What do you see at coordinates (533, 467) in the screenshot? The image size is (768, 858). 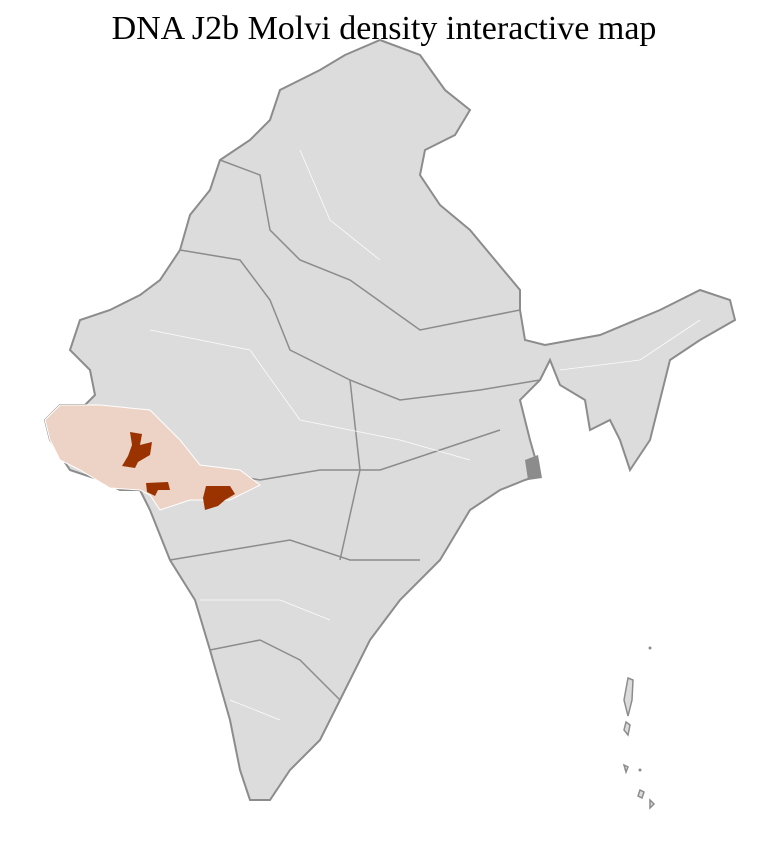 I see `bangladesh-gap` at bounding box center [533, 467].